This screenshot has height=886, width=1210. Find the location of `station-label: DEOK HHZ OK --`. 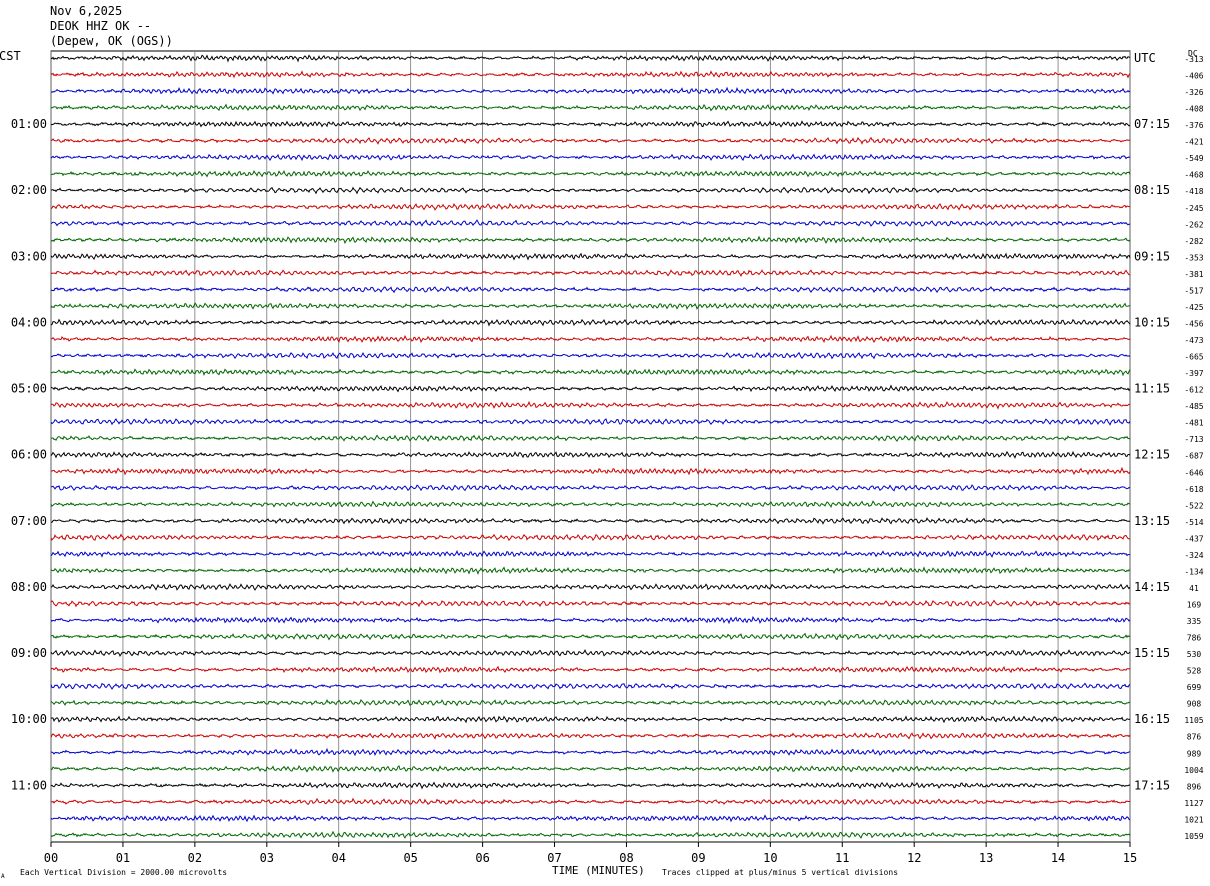

station-label: DEOK HHZ OK -- is located at coordinates (101, 26).